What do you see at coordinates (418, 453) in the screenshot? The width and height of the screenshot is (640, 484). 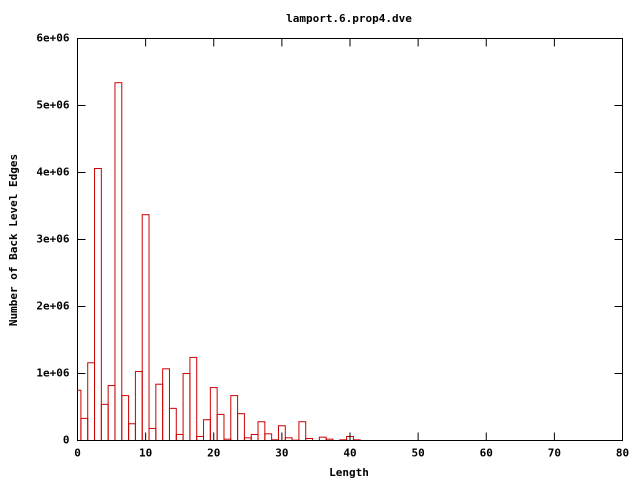 I see `x-tick-label: 50` at bounding box center [418, 453].